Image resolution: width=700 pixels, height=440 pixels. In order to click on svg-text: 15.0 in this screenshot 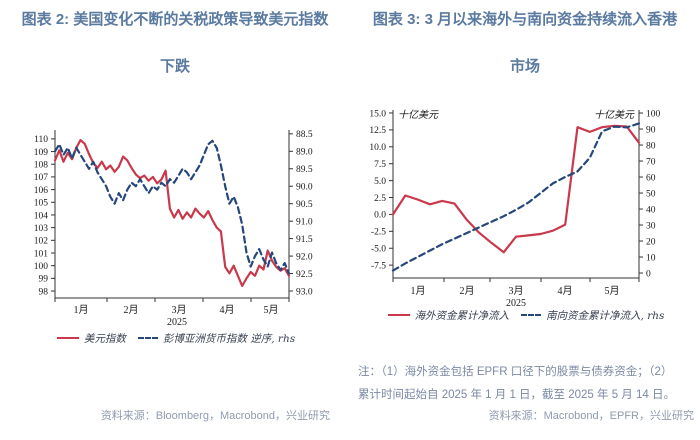, I will do `click(377, 114)`.